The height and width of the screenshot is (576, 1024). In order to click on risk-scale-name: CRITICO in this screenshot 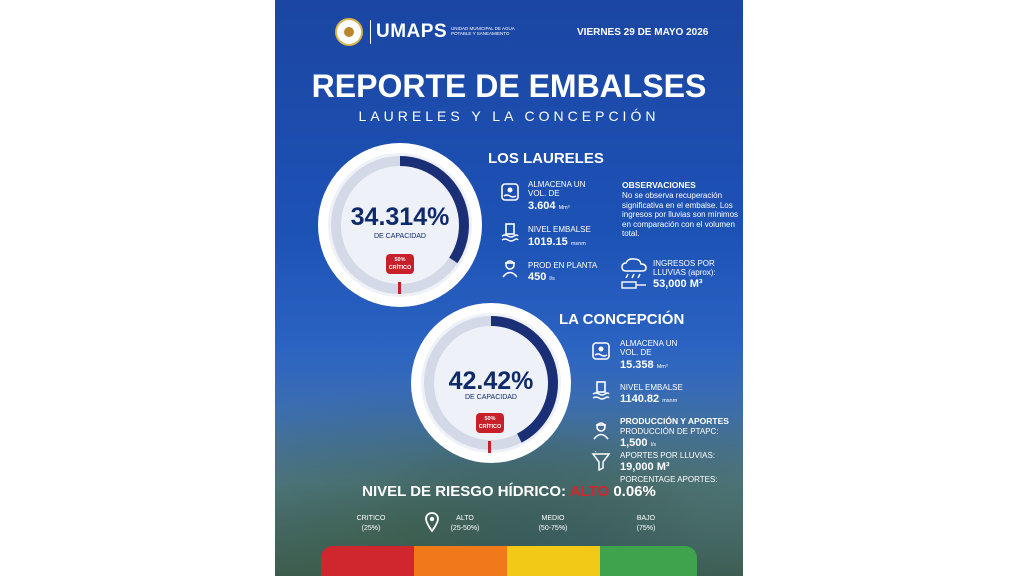, I will do `click(371, 518)`.